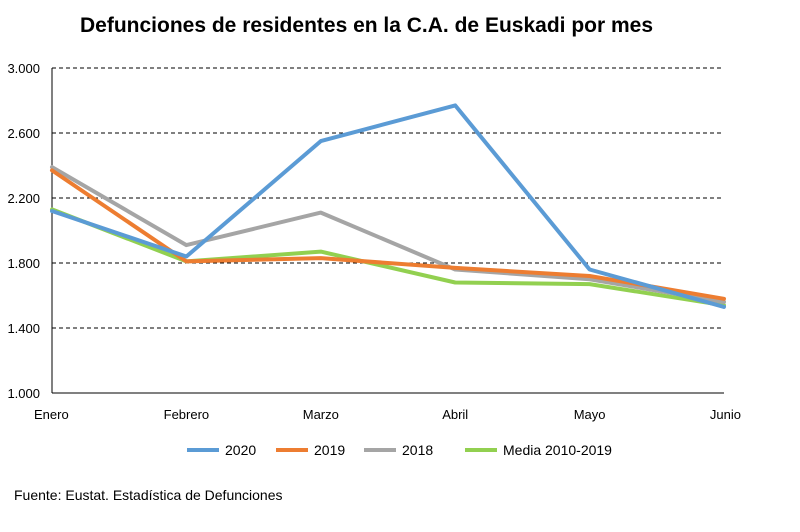 This screenshot has width=800, height=532. What do you see at coordinates (557, 450) in the screenshot?
I see `legend-label: Media 2010-2019` at bounding box center [557, 450].